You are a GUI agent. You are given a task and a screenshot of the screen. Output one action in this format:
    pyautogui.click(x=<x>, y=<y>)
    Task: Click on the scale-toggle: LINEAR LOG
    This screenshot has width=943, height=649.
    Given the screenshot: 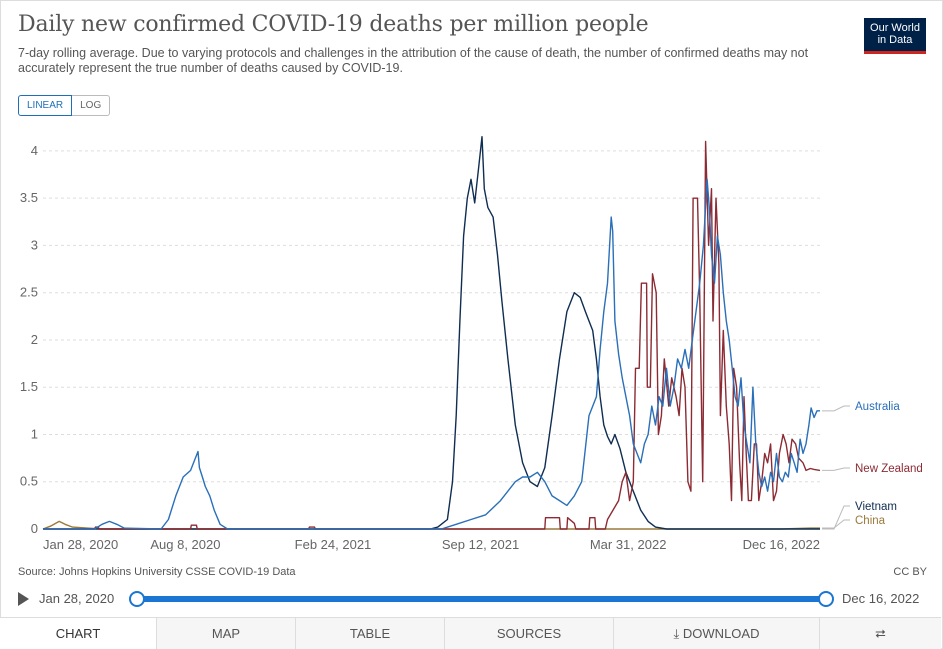 What is the action you would take?
    pyautogui.click(x=64, y=105)
    